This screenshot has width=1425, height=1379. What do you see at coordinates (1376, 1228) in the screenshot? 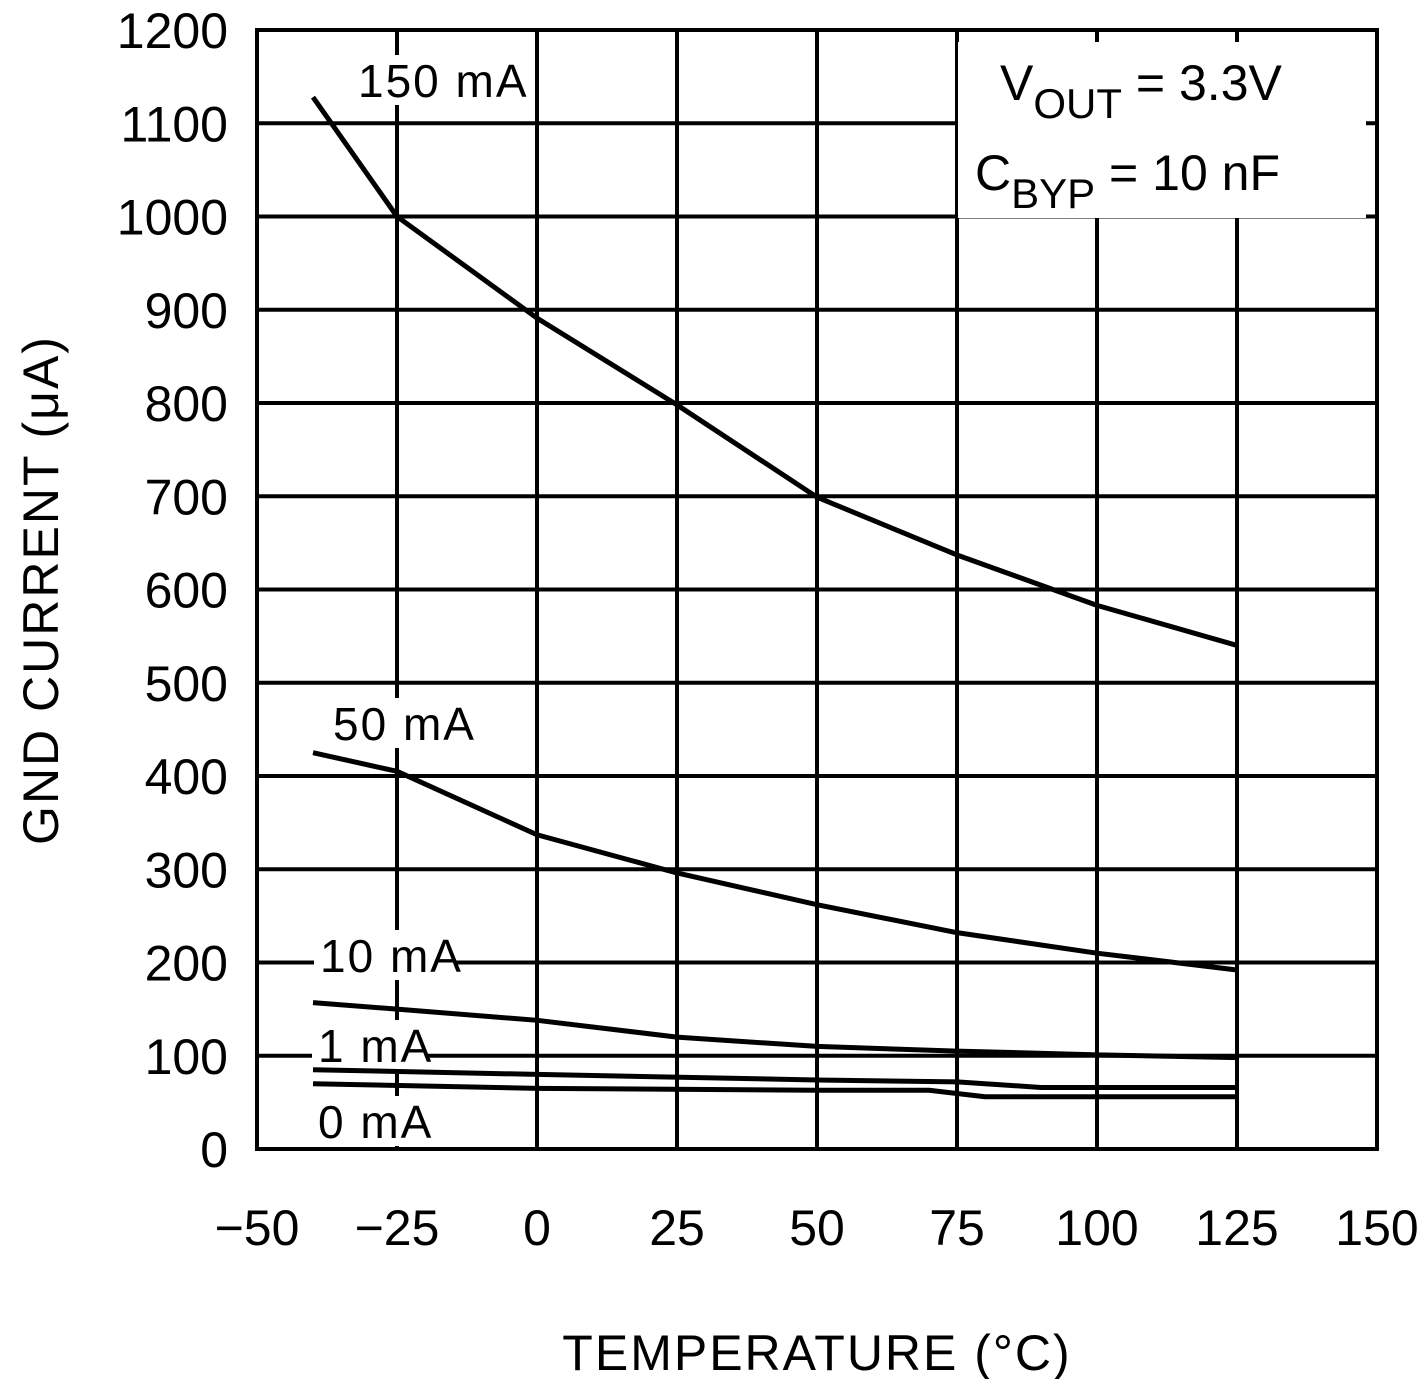
I see `x-tick-label: 150` at bounding box center [1376, 1228].